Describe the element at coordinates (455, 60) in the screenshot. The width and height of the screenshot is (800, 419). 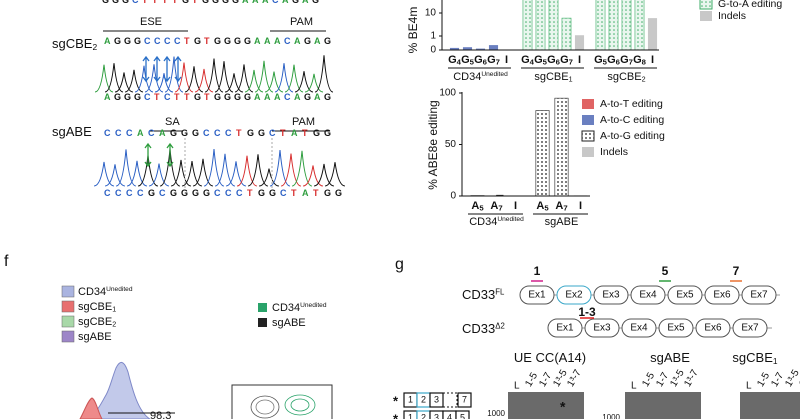
I see `x-tick-label: G4` at that location.